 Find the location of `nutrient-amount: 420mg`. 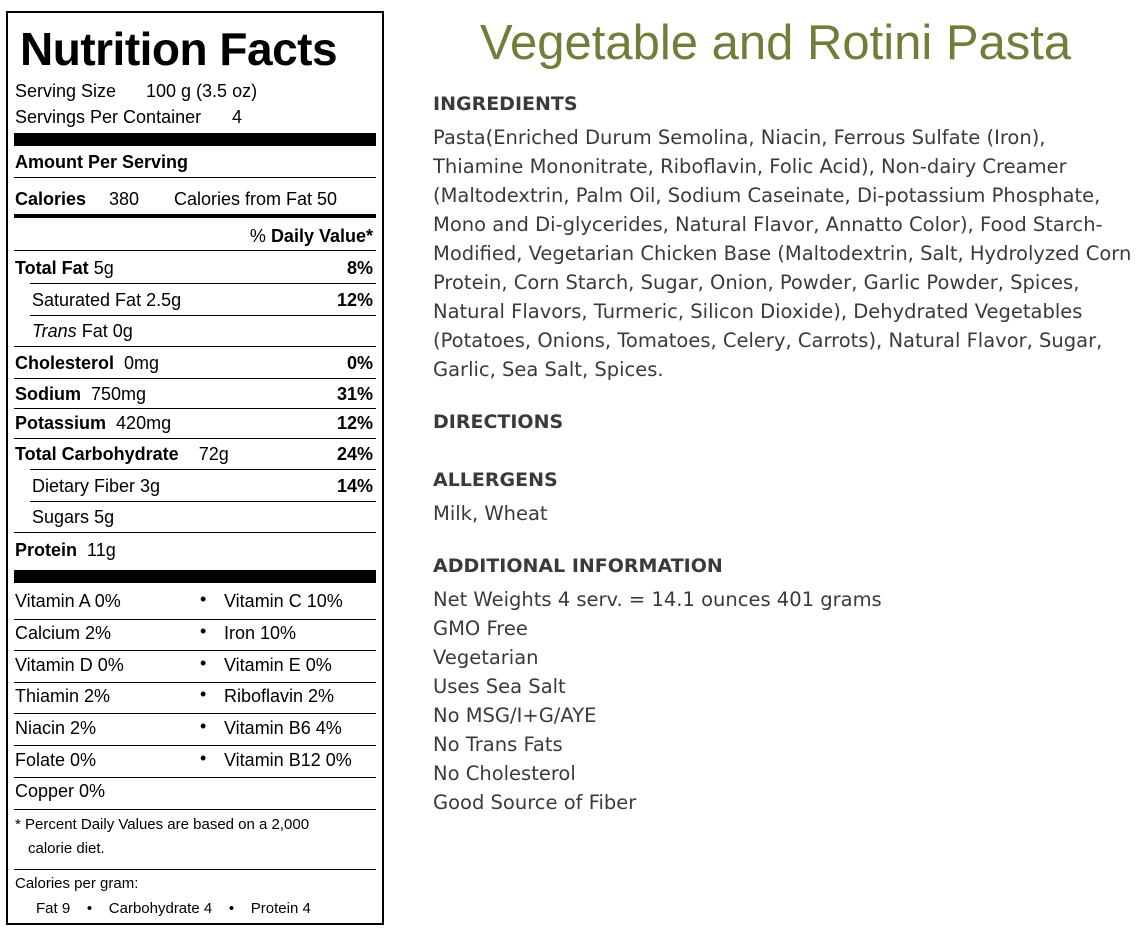

nutrient-amount: 420mg is located at coordinates (144, 423).